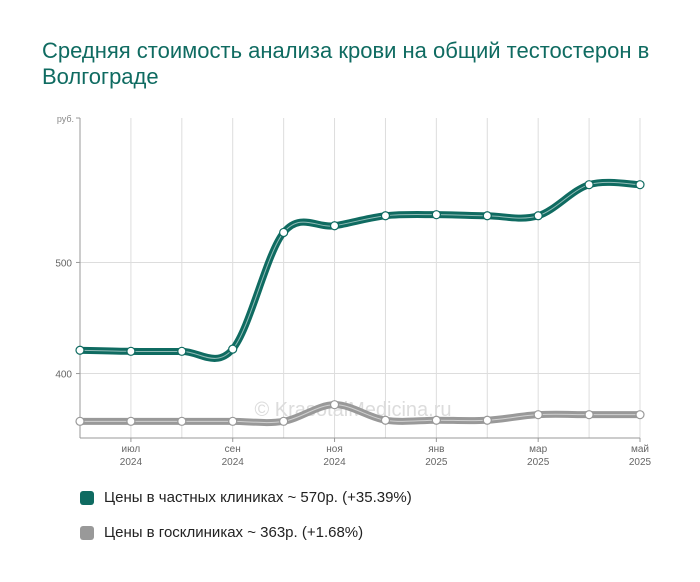  What do you see at coordinates (538, 449) in the screenshot?
I see `x-tick-month-4: мар` at bounding box center [538, 449].